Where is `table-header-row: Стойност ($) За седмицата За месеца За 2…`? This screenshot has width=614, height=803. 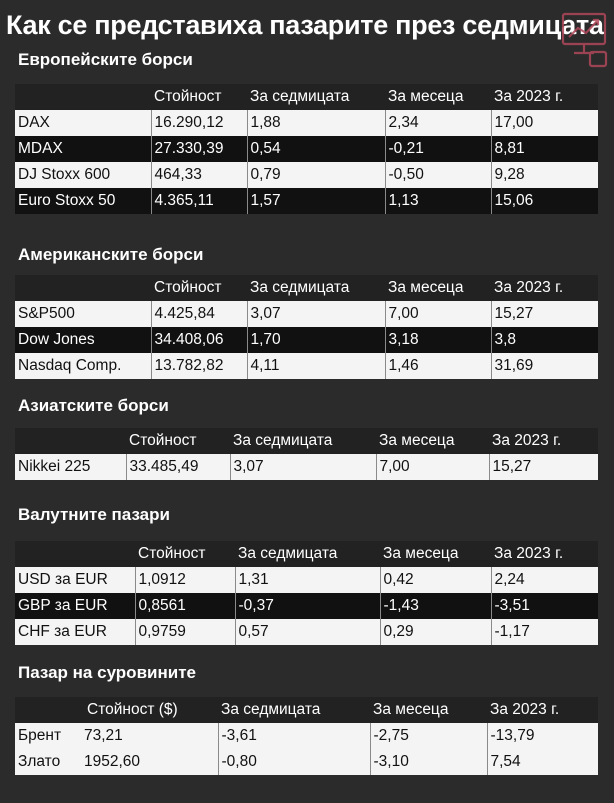
table-header-row: Стойност ($) За седмицата За месеца За 2… is located at coordinates (306, 710).